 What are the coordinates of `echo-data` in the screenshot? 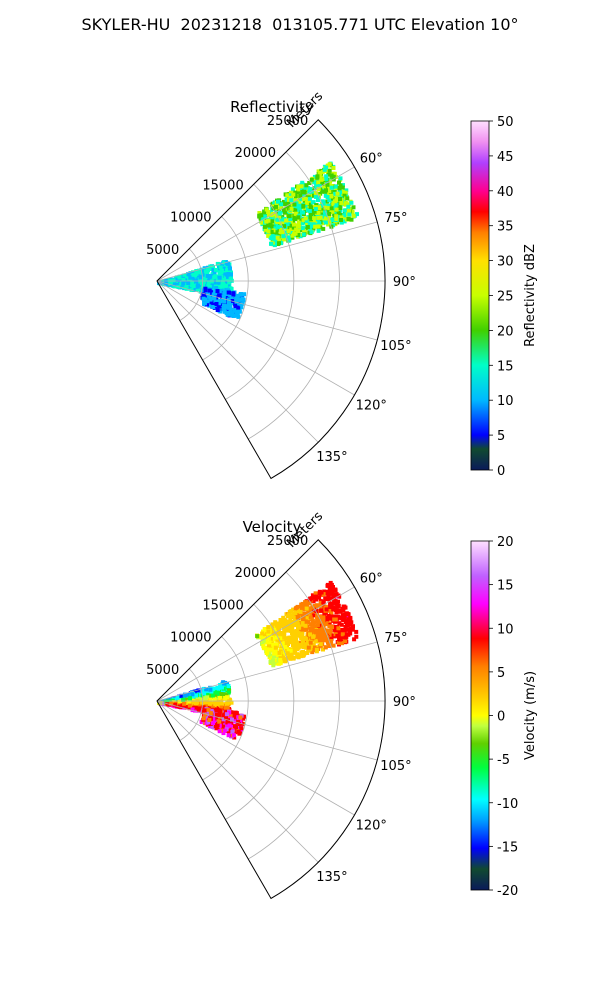 It's located at (258, 660).